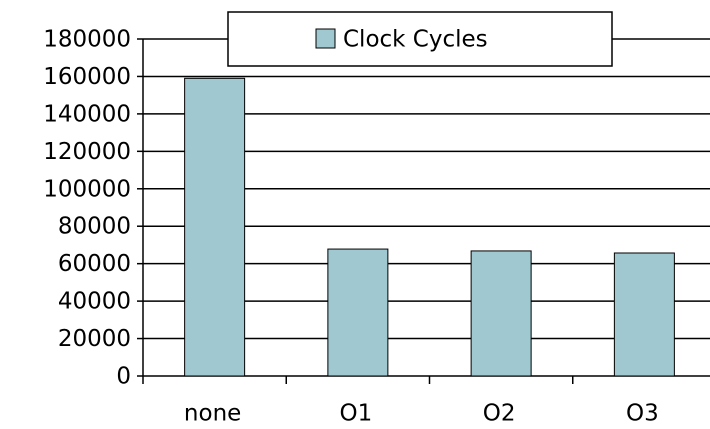  I want to click on y-tick-label: 180000, so click(87, 40).